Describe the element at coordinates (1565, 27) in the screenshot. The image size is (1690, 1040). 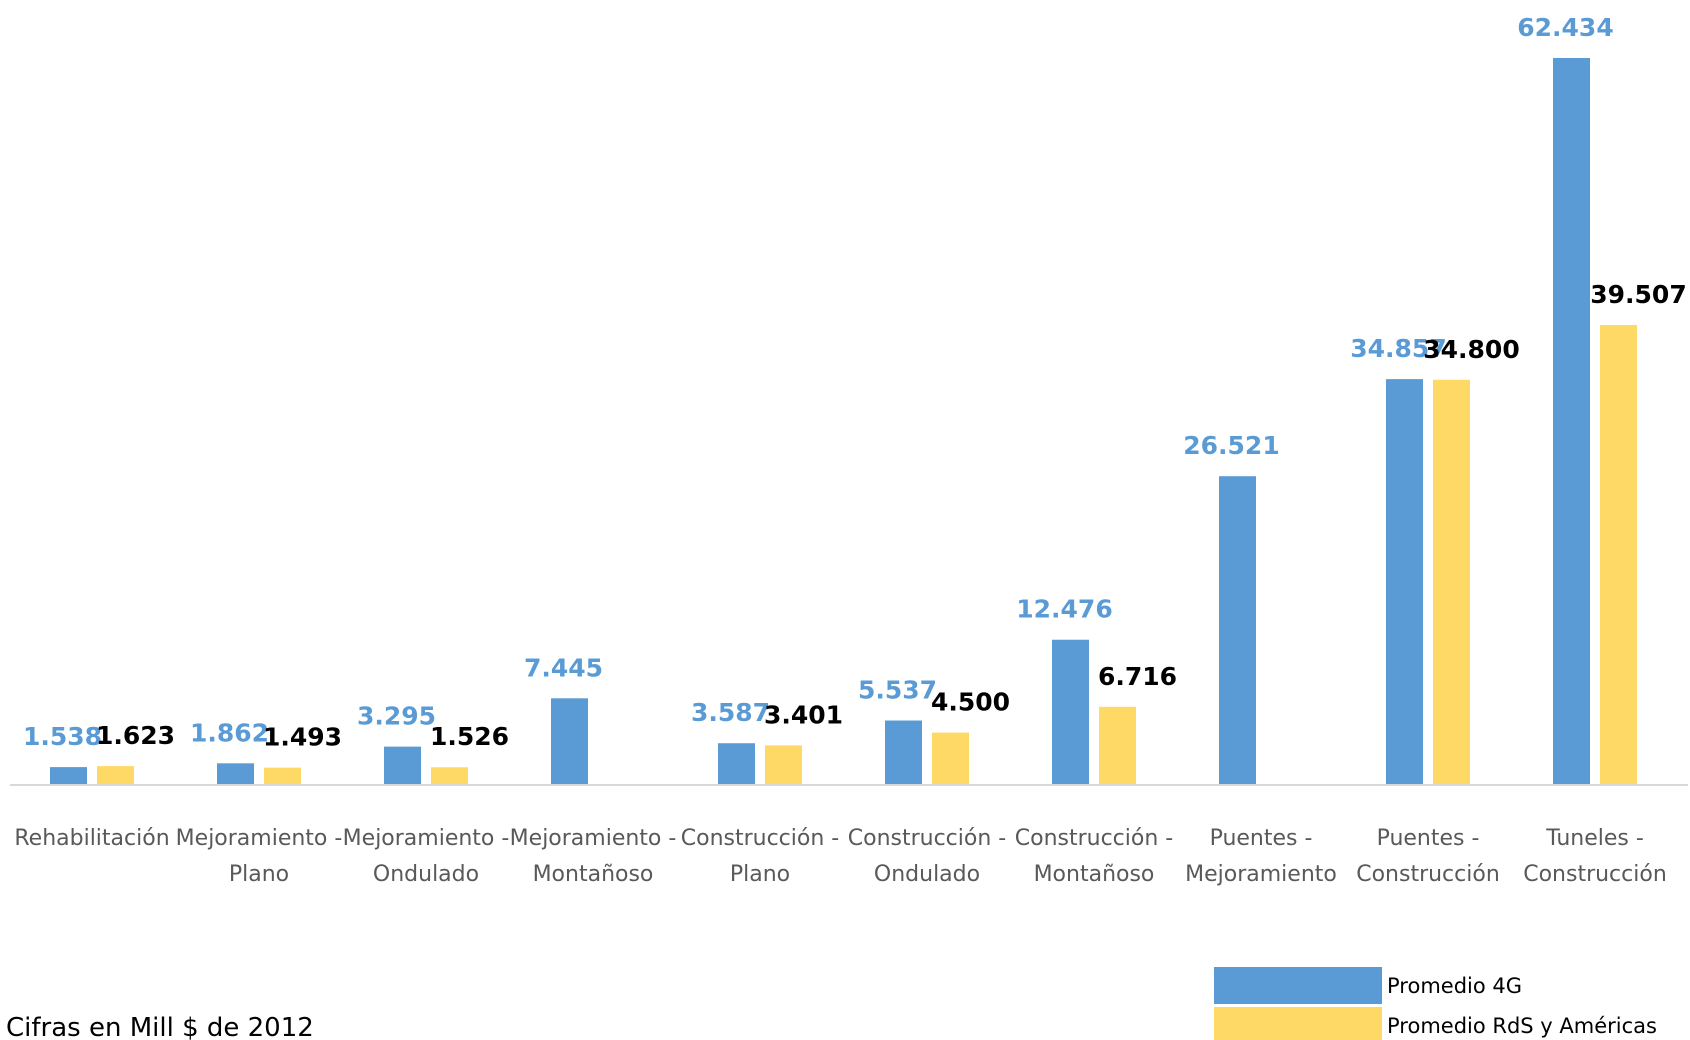
I see `value-label-4g-9: 62.434` at that location.